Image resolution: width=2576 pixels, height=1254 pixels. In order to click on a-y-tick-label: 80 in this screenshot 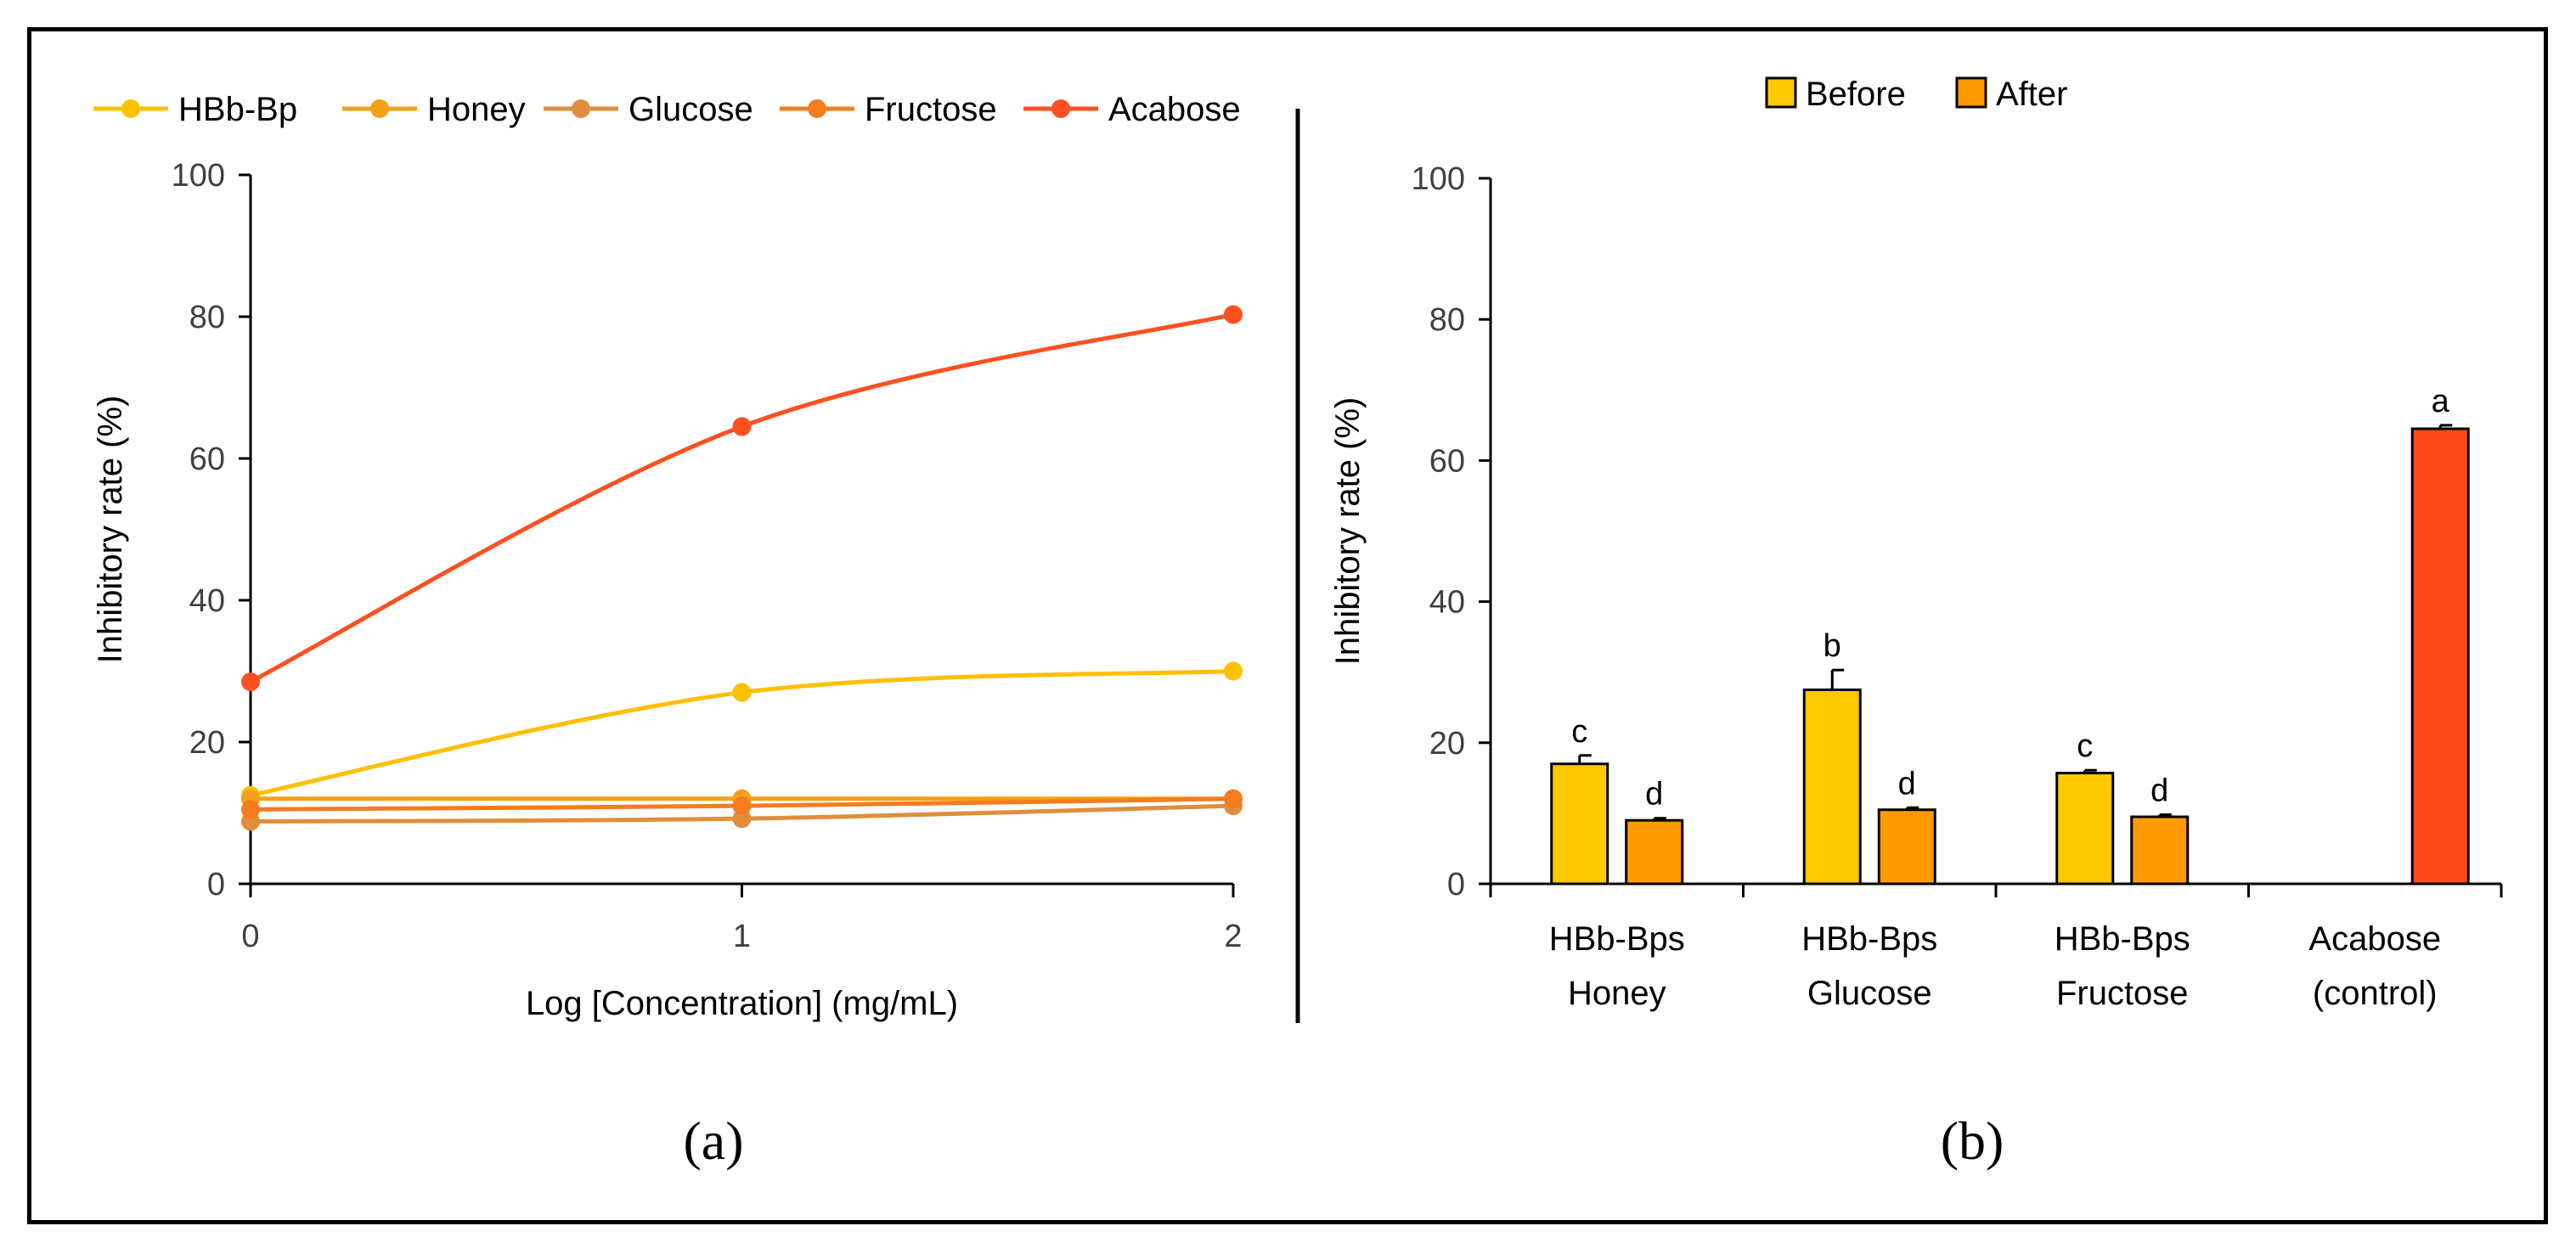, I will do `click(207, 317)`.